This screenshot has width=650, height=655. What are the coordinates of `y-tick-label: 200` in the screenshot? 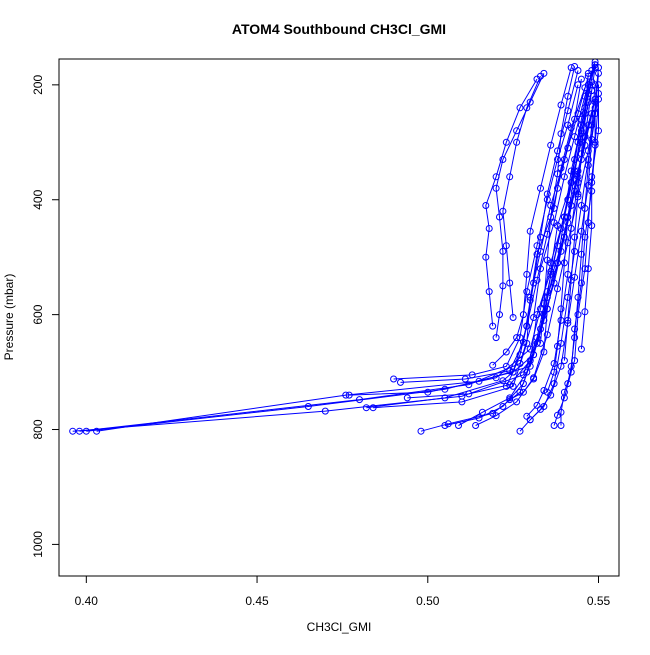 It's located at (38, 85).